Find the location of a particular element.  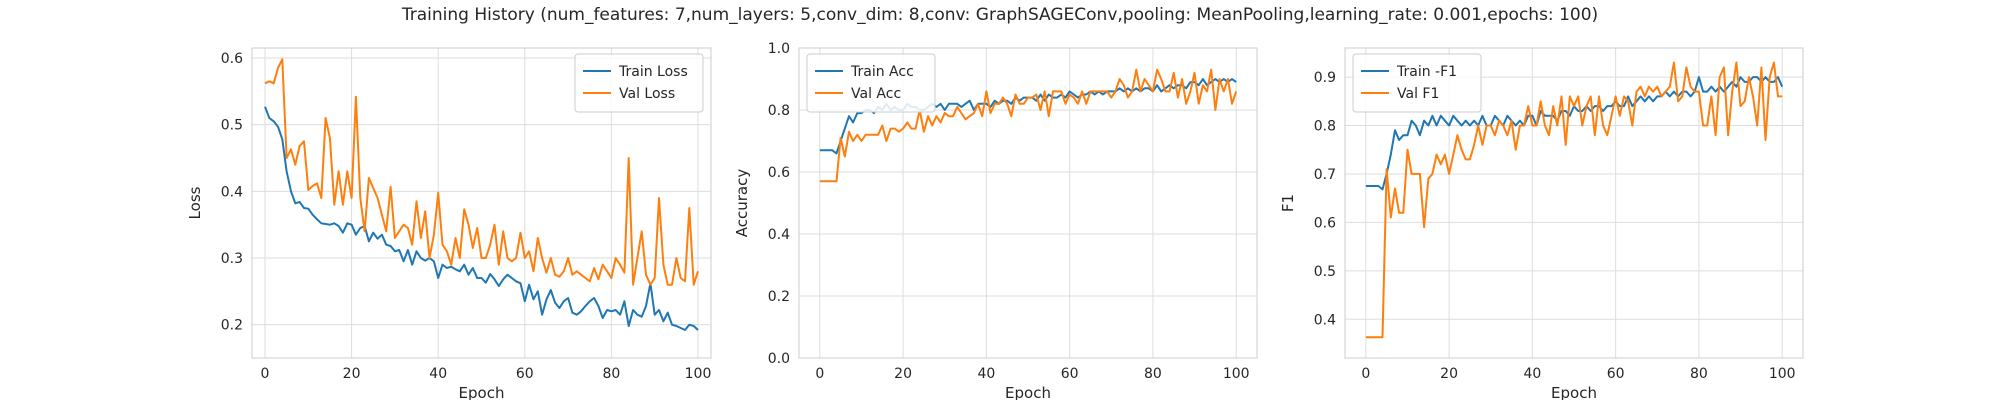

y-axis-label: Loss is located at coordinates (195, 202).